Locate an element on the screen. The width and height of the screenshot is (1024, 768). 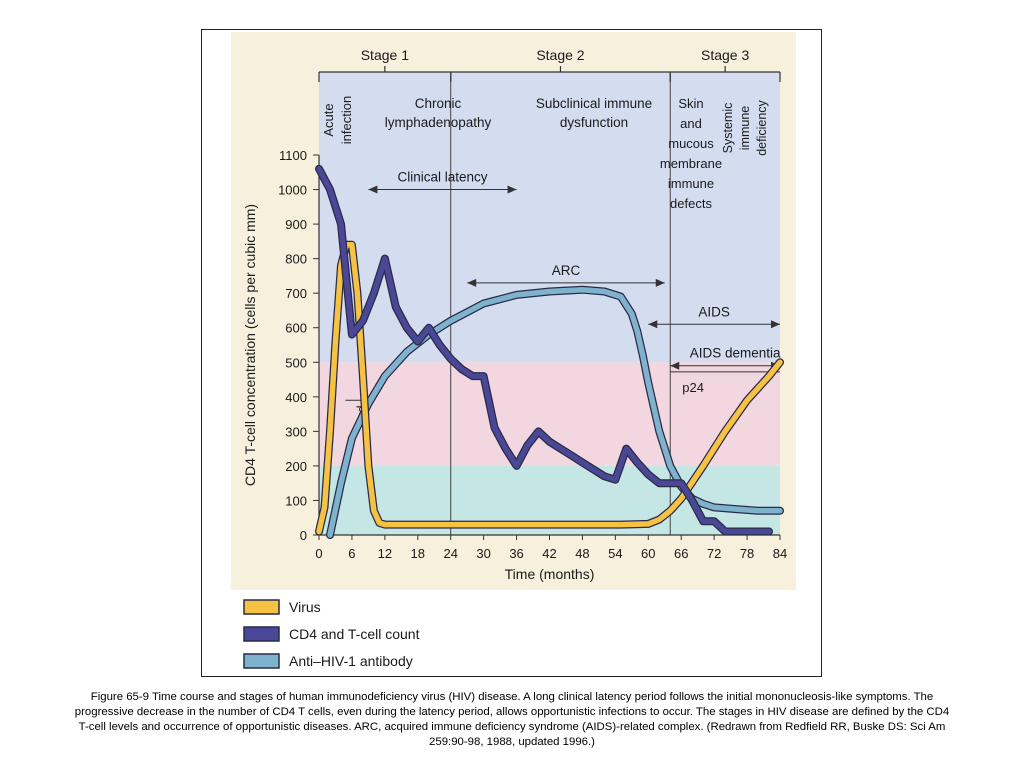
phase-label-0-line-0: Acute is located at coordinates (328, 119).